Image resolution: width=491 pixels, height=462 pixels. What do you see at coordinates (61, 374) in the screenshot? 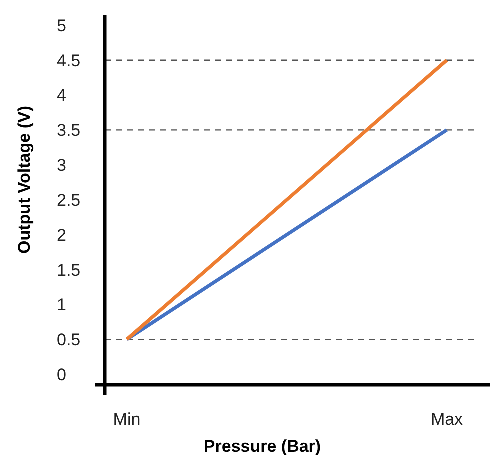
I see `y-tick-label: 0` at bounding box center [61, 374].